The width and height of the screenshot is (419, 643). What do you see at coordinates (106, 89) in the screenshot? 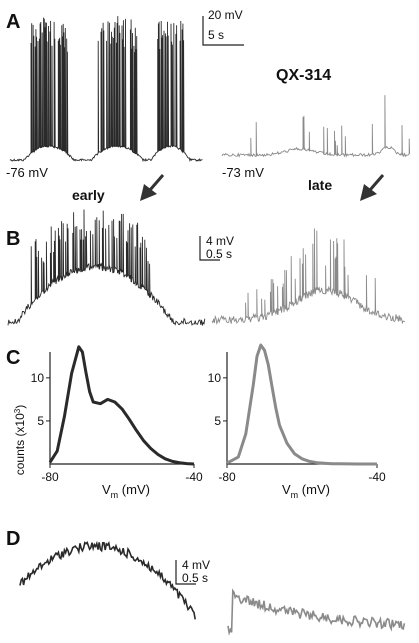
I see `trace-a-early` at bounding box center [106, 89].